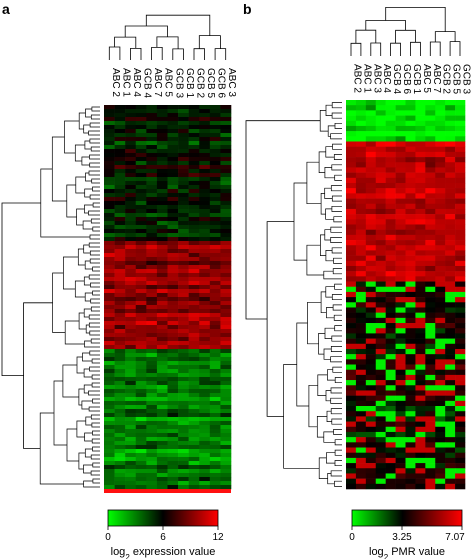  What do you see at coordinates (440, 471) in the screenshot?
I see `panel-b-cell-r71-c9` at bounding box center [440, 471].